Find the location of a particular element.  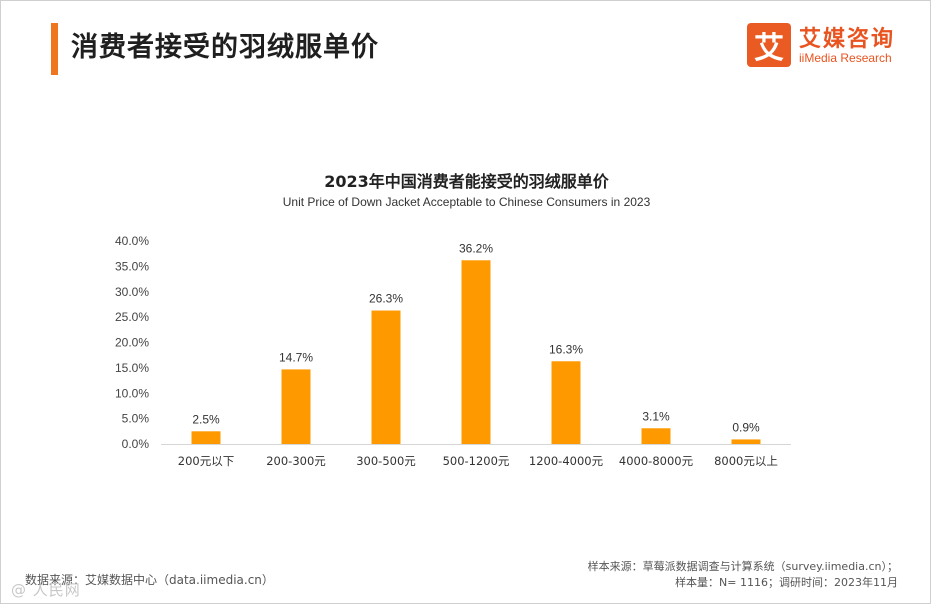

y-tick-label: 5.0% is located at coordinates (136, 419).